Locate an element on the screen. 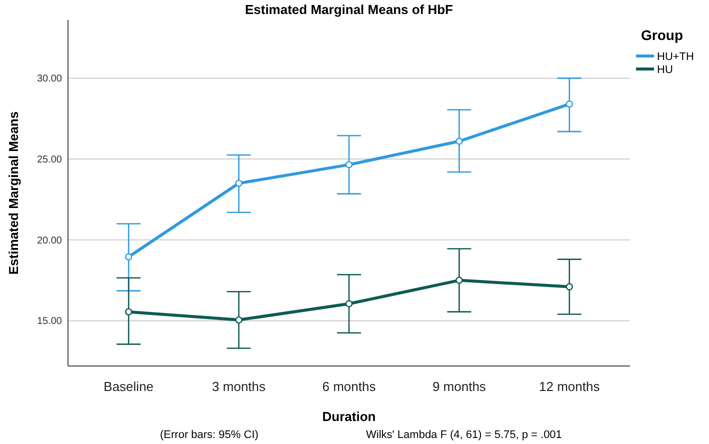  y-tick-label: 30.00 is located at coordinates (49, 79).